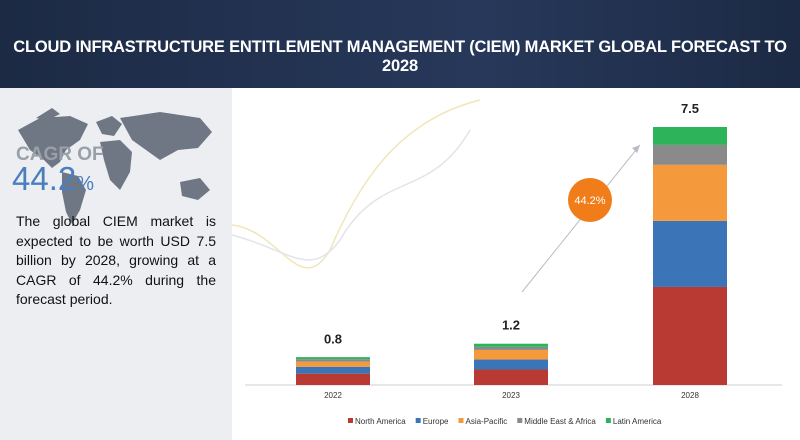 This screenshot has width=800, height=440. What do you see at coordinates (85, 184) in the screenshot?
I see `cagr-unit: %` at bounding box center [85, 184].